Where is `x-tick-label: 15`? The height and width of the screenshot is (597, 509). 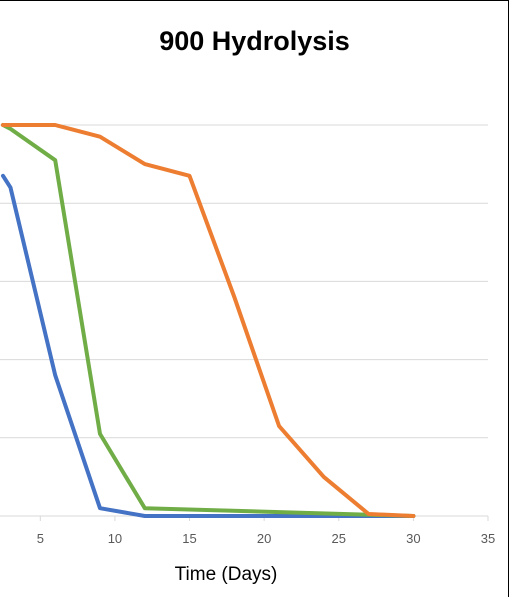
x-tick-label: 15 is located at coordinates (189, 538).